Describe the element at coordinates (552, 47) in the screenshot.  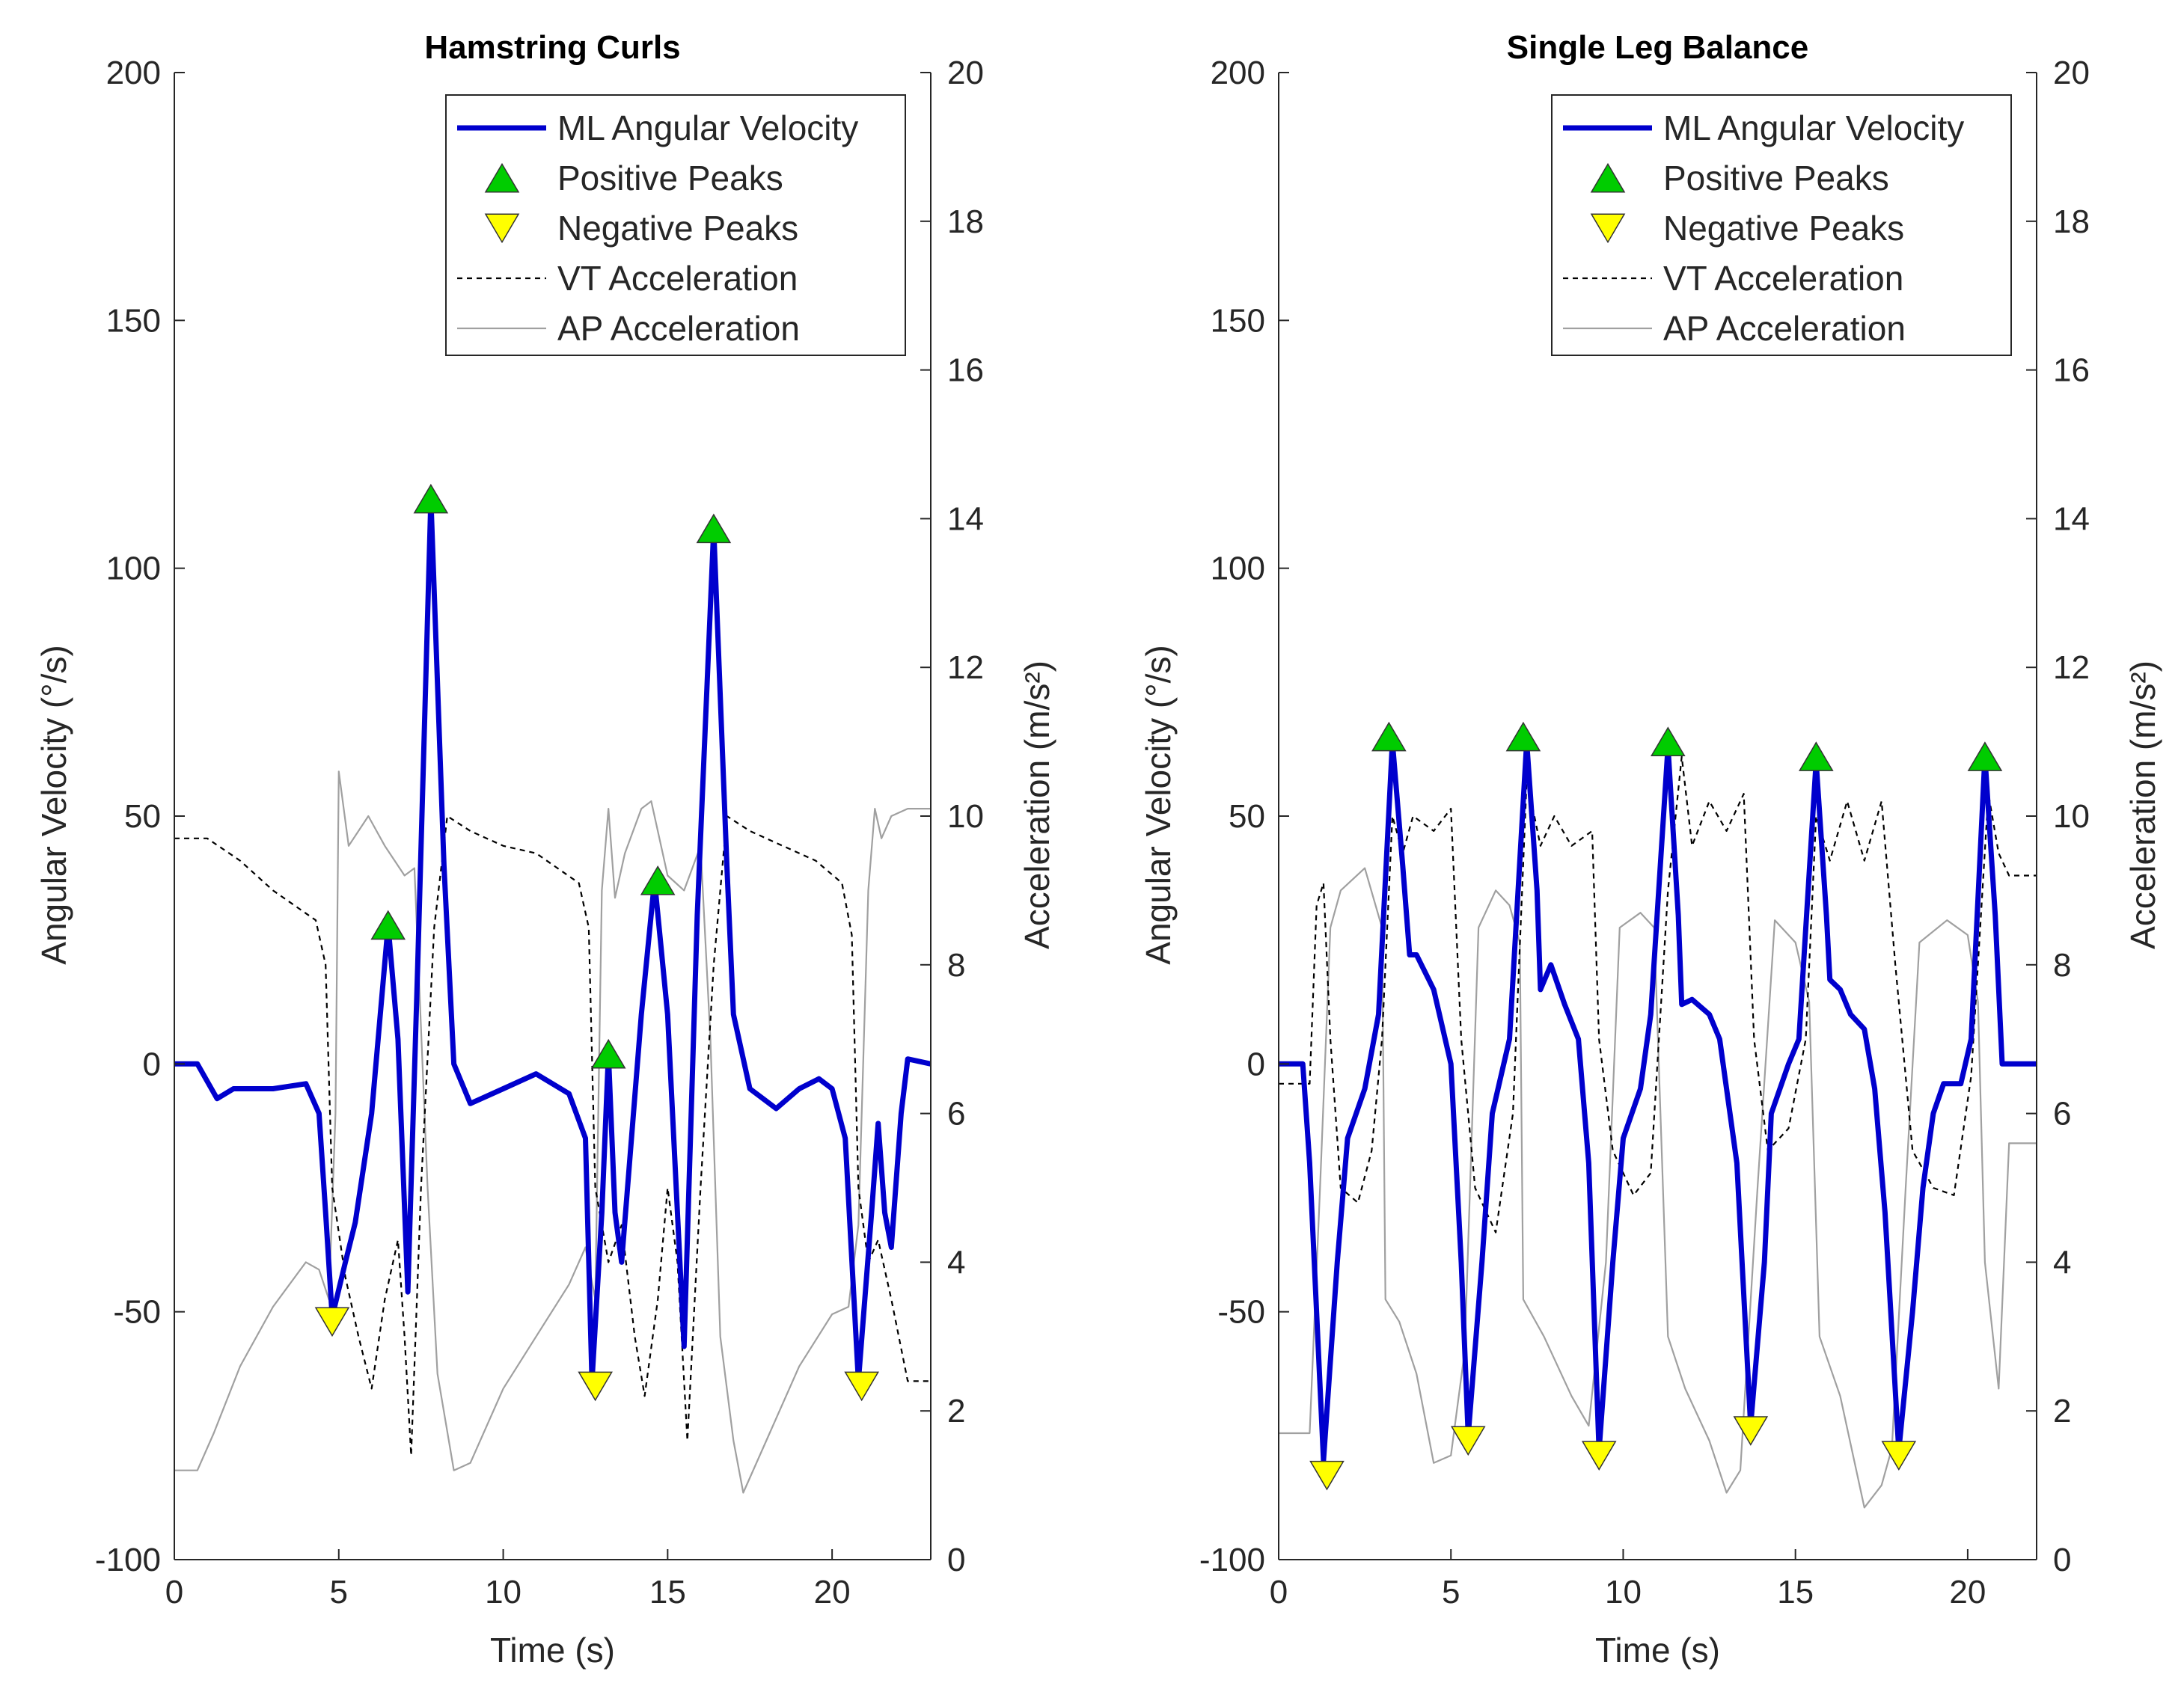
I see `chart-title: Hamstring Curls` at that location.